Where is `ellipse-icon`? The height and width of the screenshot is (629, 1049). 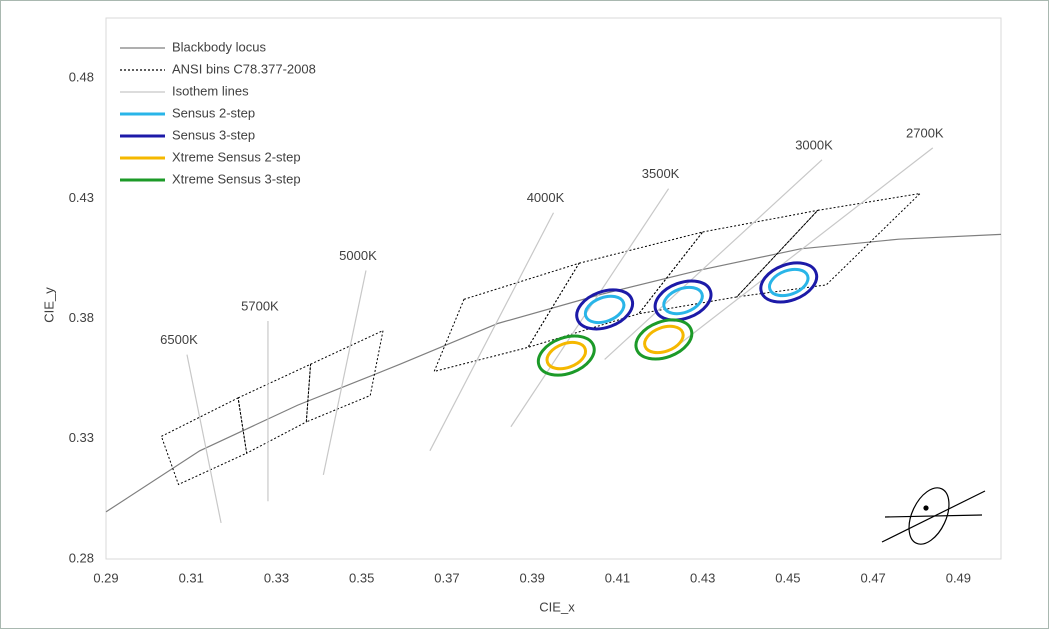
ellipse-icon is located at coordinates (933, 516).